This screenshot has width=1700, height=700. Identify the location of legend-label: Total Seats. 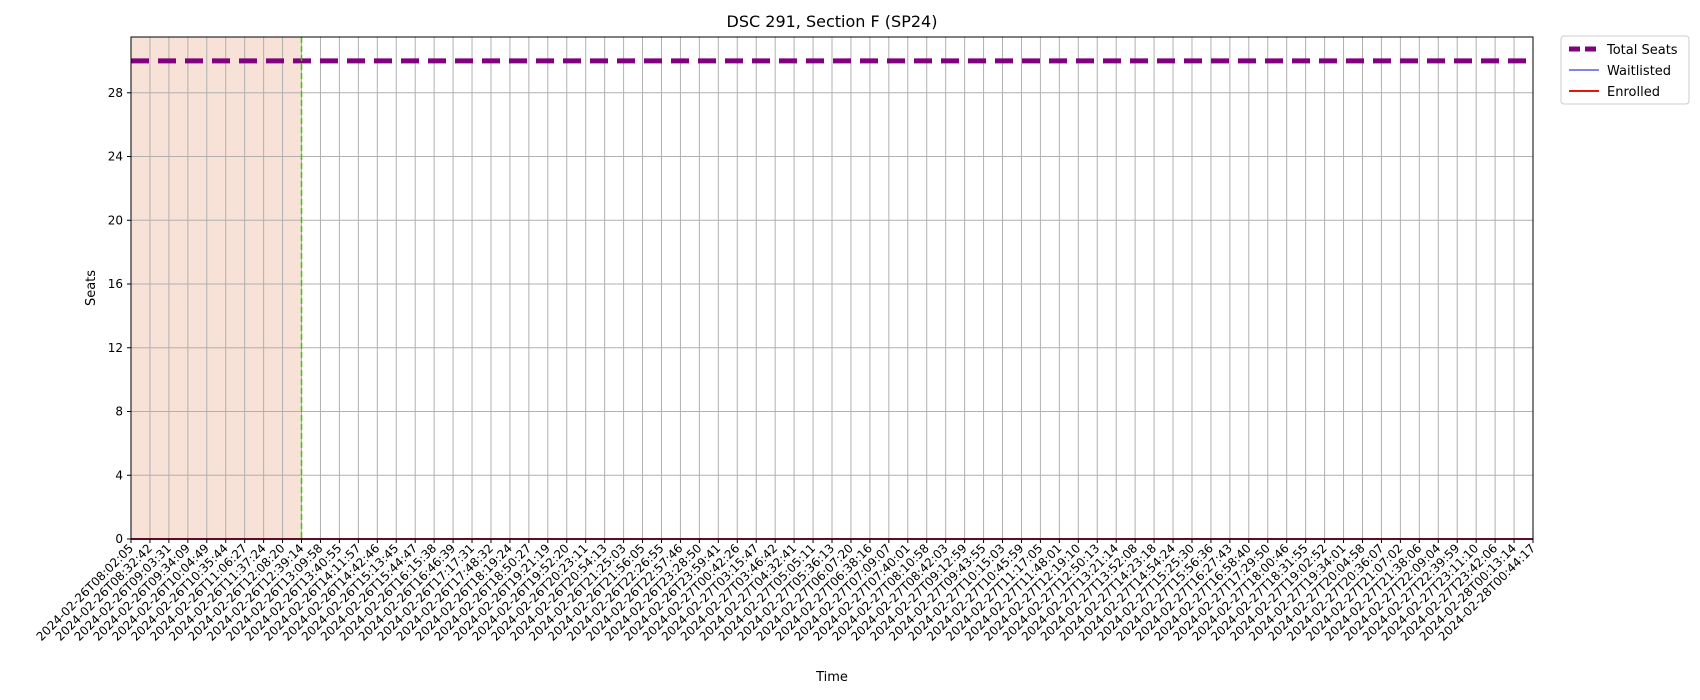
(1642, 50).